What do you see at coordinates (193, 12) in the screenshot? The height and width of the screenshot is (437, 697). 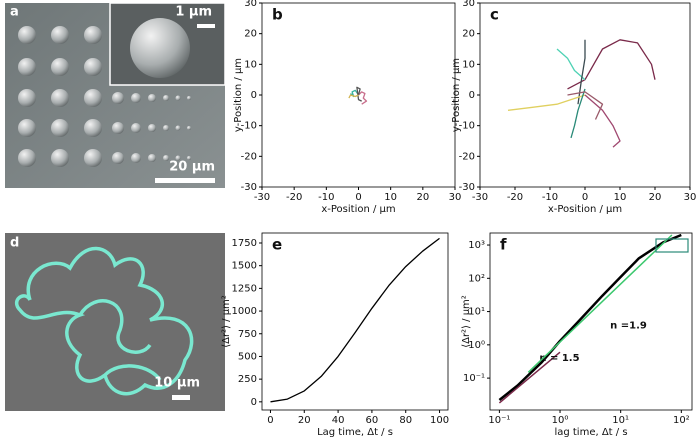 I see `scale-label: 1 µm` at bounding box center [193, 12].